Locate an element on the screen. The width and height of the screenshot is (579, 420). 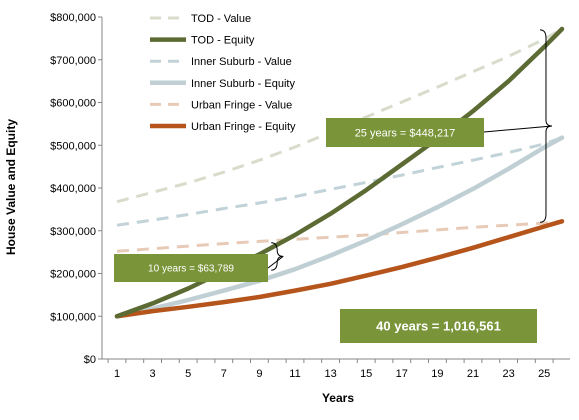
y-tick-label: $500,000 is located at coordinates (73, 146).